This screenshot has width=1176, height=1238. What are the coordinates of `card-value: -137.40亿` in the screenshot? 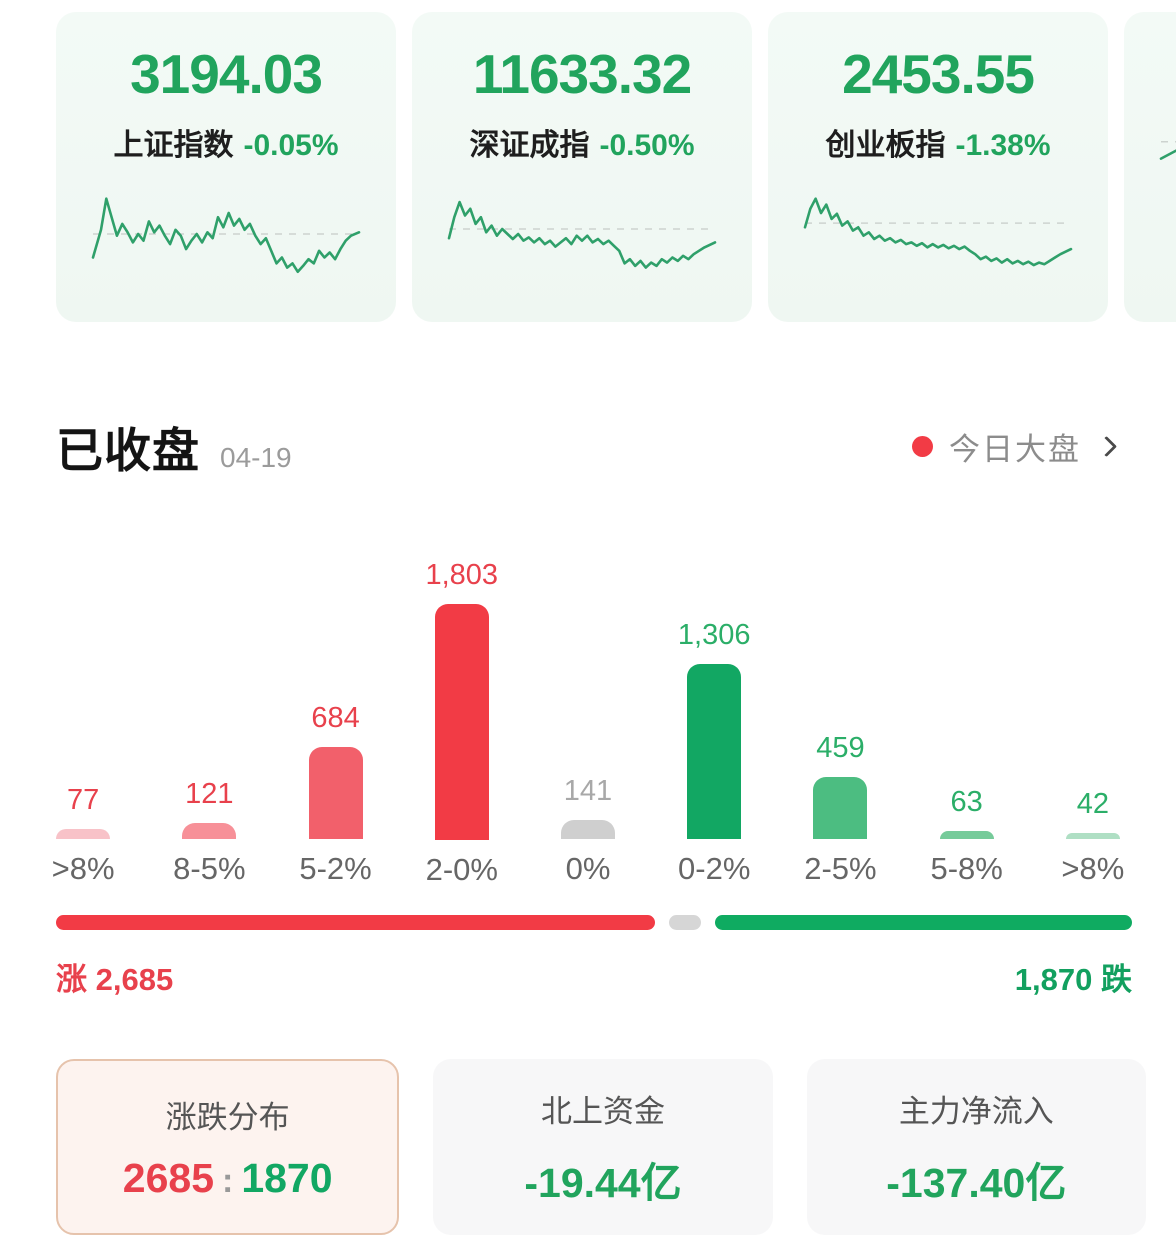 It's located at (976, 1182).